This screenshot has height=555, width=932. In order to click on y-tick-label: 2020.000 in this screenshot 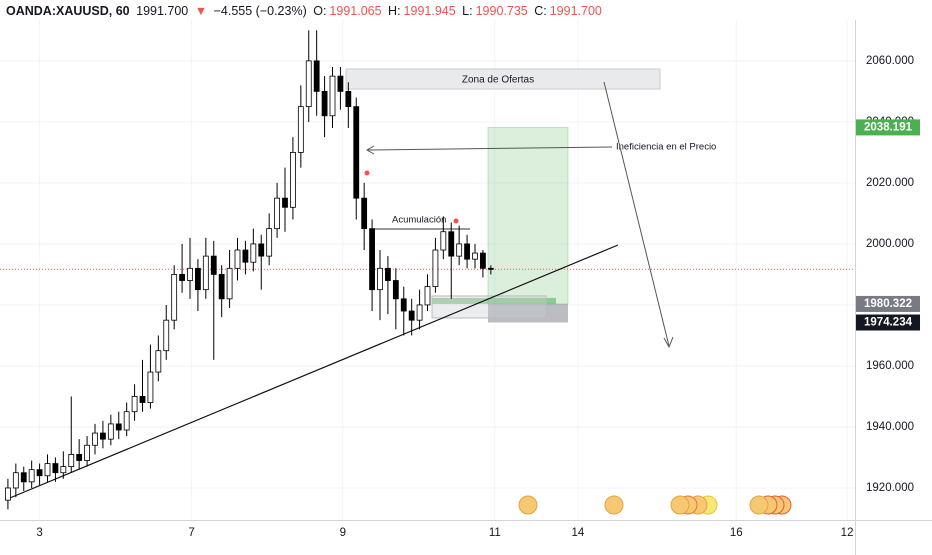, I will do `click(890, 183)`.